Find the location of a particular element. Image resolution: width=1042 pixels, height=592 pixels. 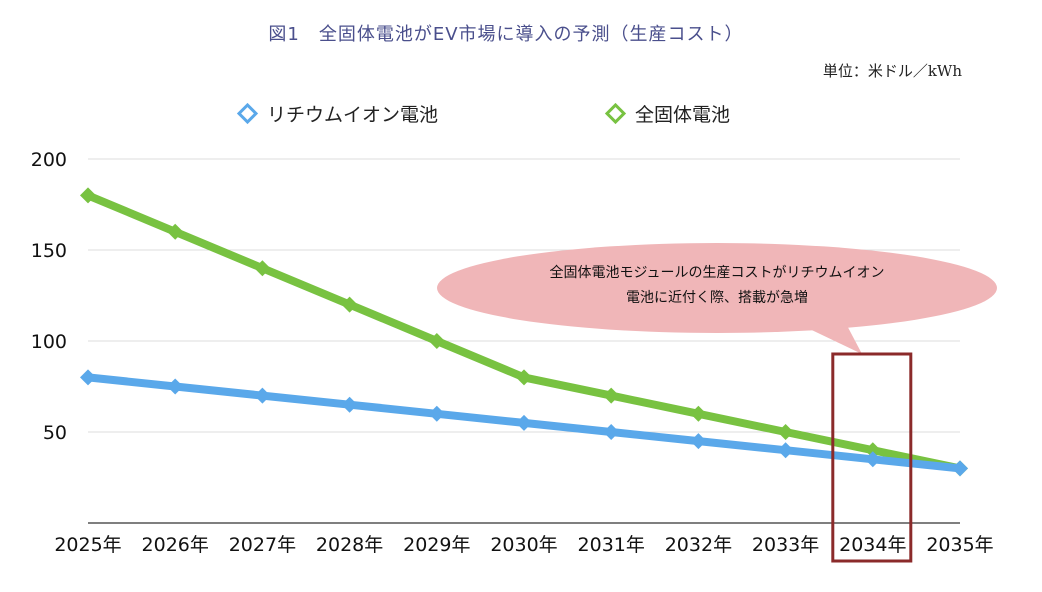

x-tick-label: 2031年 is located at coordinates (611, 545).